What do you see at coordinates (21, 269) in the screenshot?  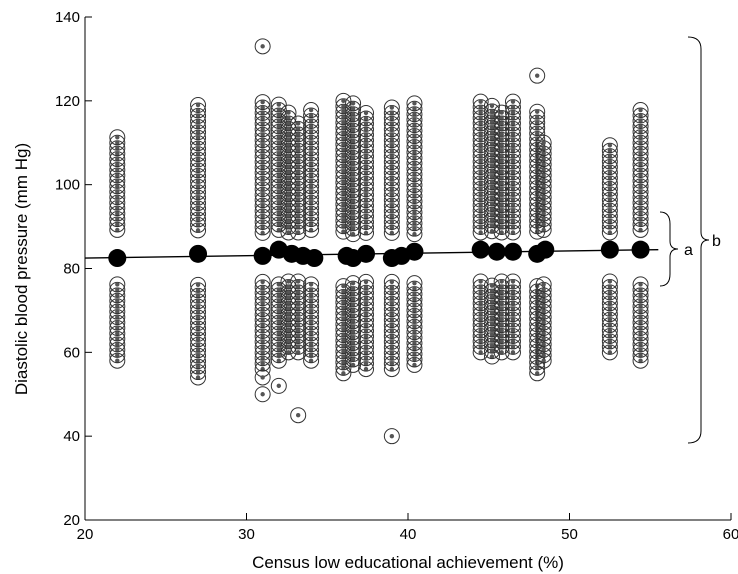 I see `y-axis-title: Diastolic blood pressure (mm Hg)` at bounding box center [21, 269].